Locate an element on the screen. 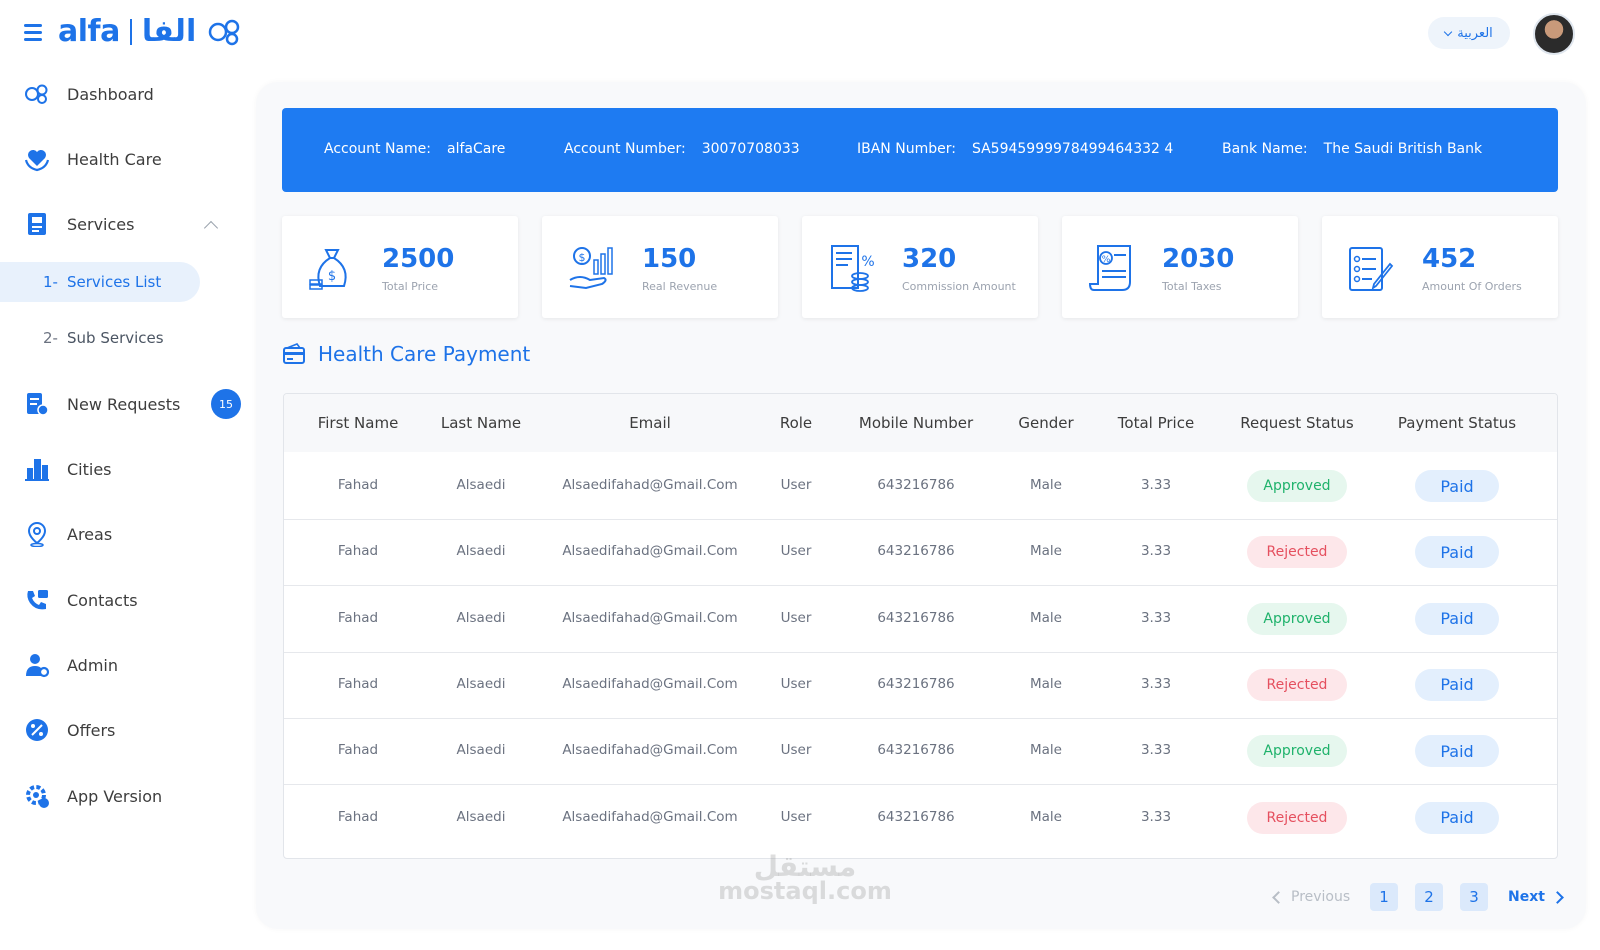  stat-card-total-taxes: % 2030 Total Taxes is located at coordinates (1180, 267).